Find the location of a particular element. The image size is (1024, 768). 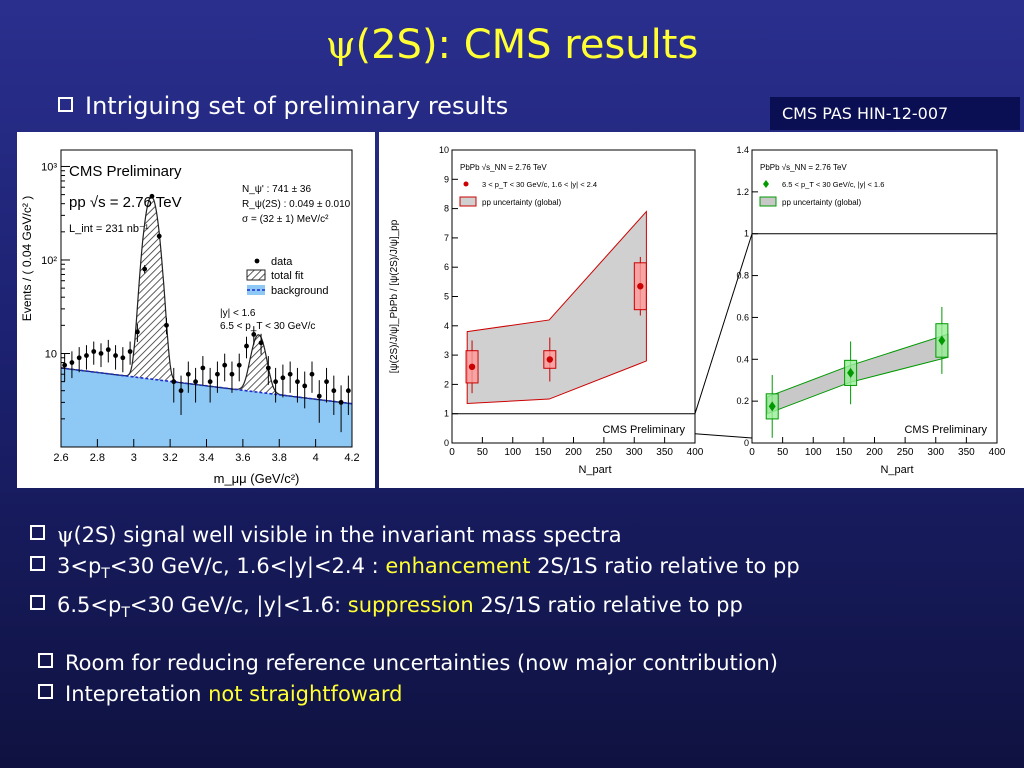

bullet-text: <30 GeV/c, 1.6<|y|<2.4 : is located at coordinates (247, 566).